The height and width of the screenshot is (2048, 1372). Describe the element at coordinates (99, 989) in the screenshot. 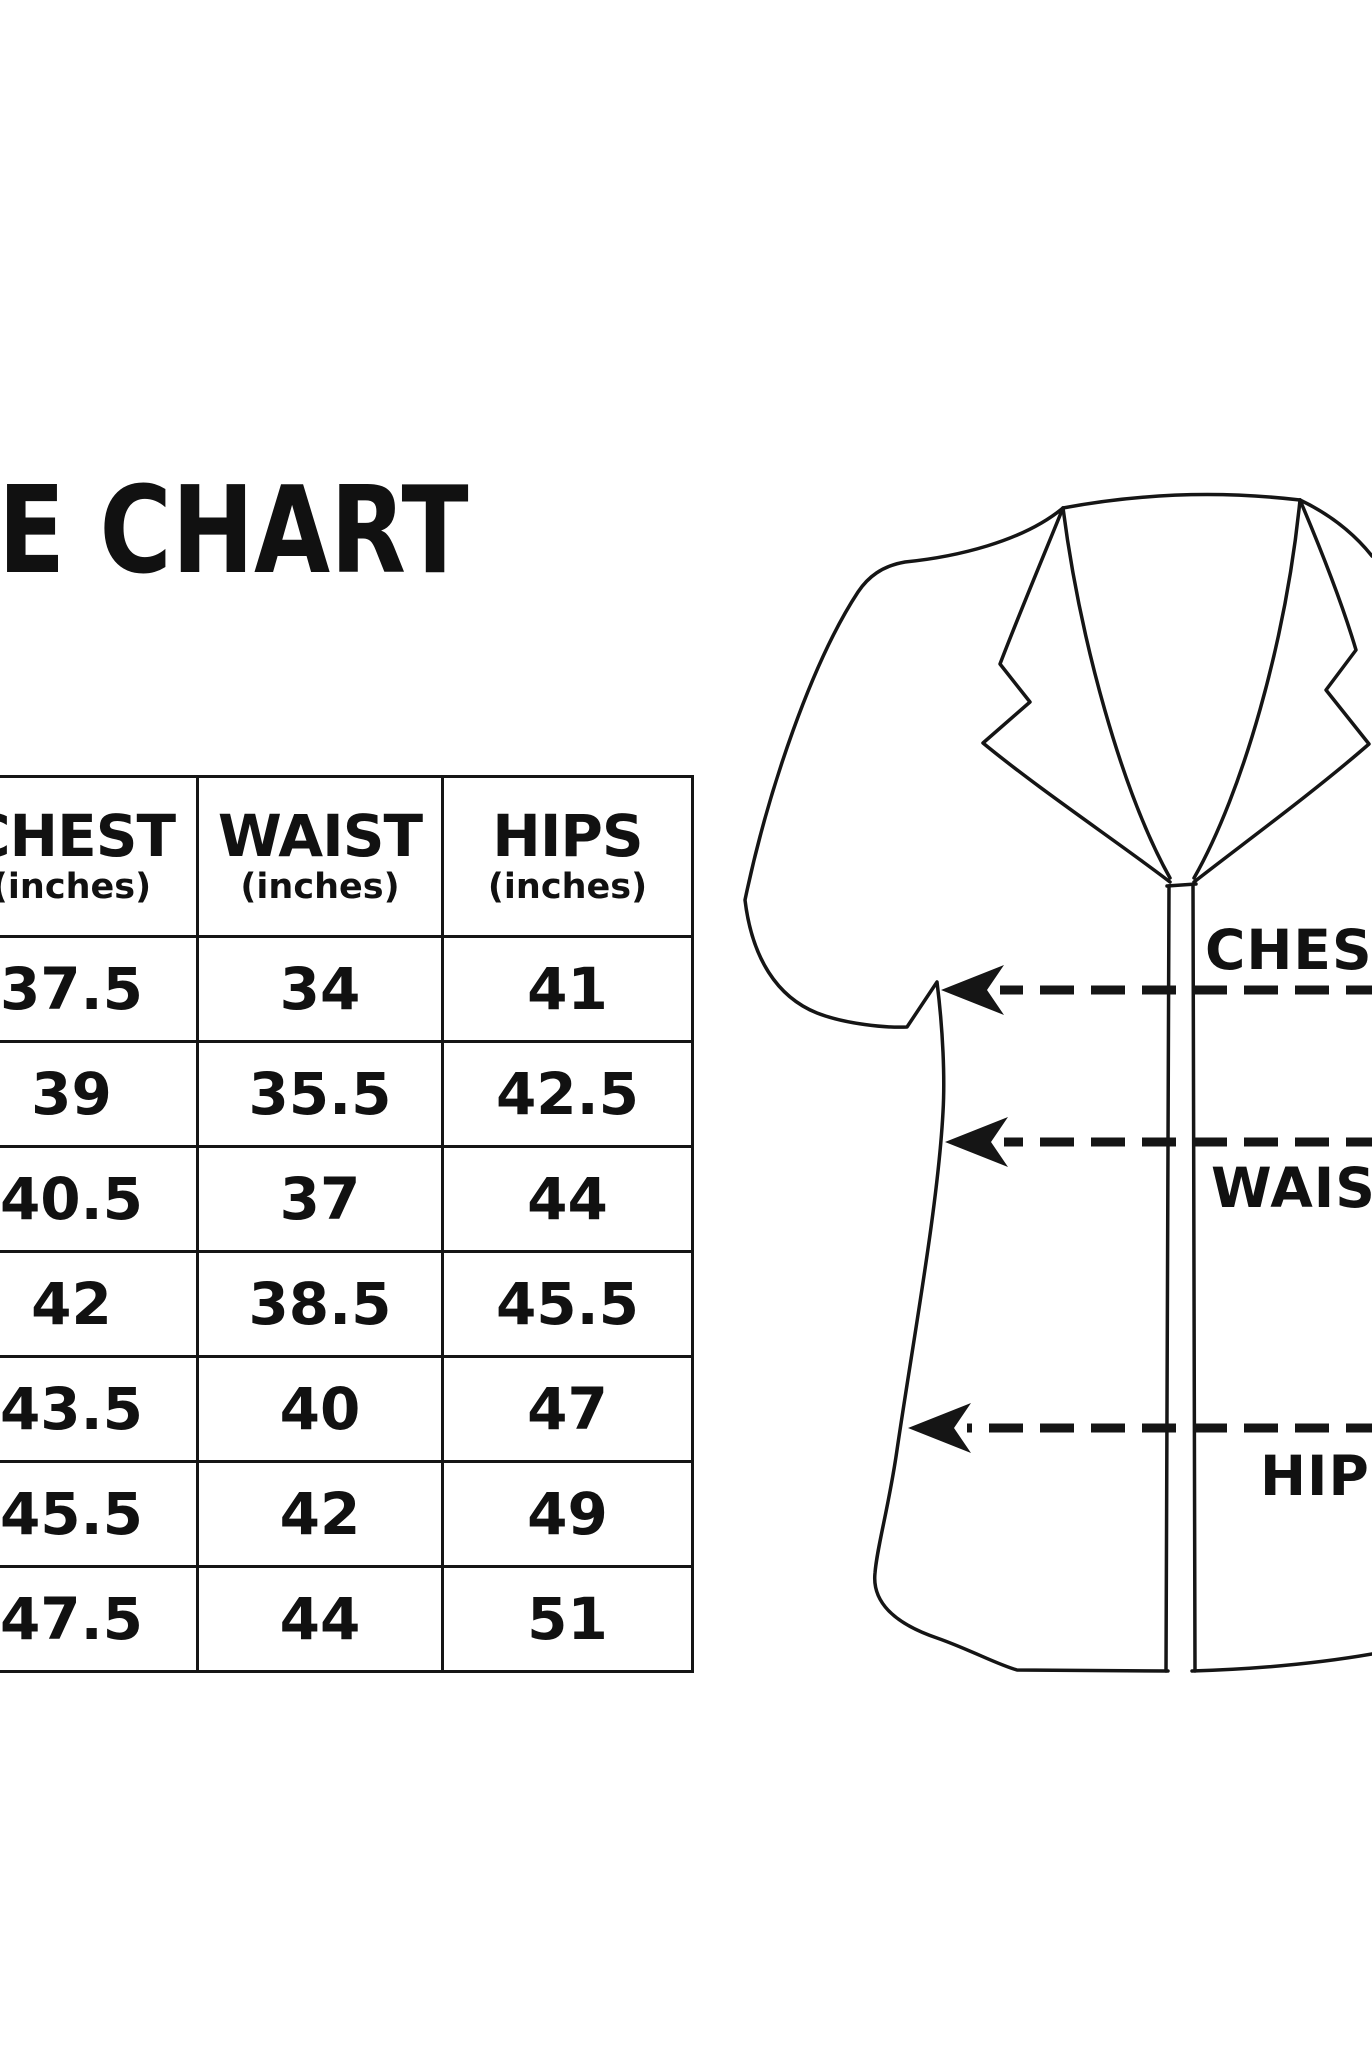

I see `cell-chest: 37.5` at that location.